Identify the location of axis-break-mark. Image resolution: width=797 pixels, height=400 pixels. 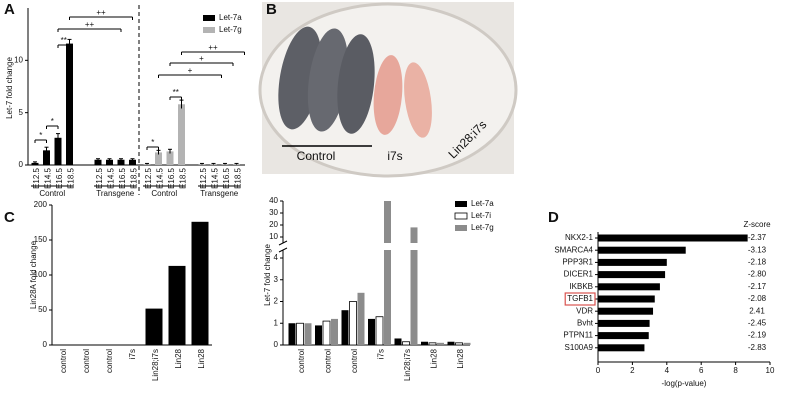
(283, 250).